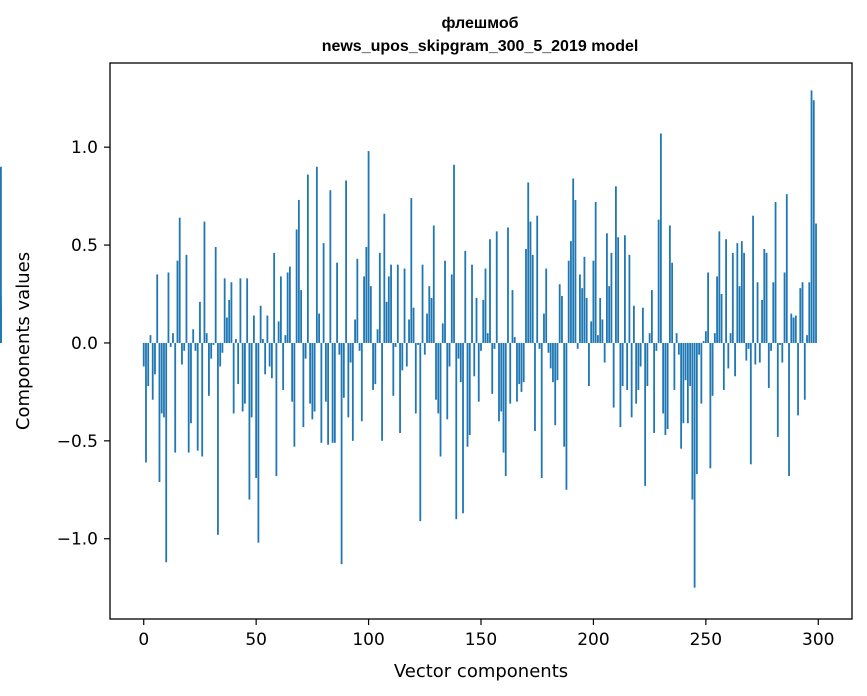 Image resolution: width=867 pixels, height=696 pixels. What do you see at coordinates (77, 442) in the screenshot?
I see `y-tick-label: −0.5` at bounding box center [77, 442].